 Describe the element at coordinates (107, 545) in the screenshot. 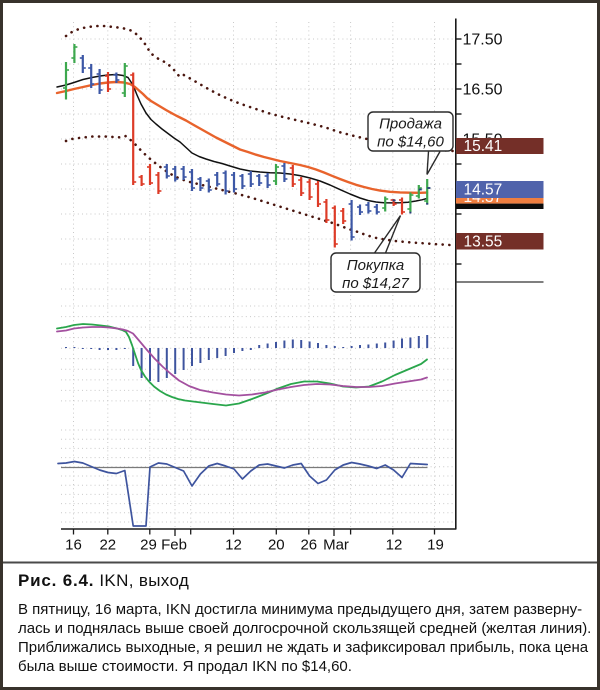

I see `svg-text: 22` at that location.